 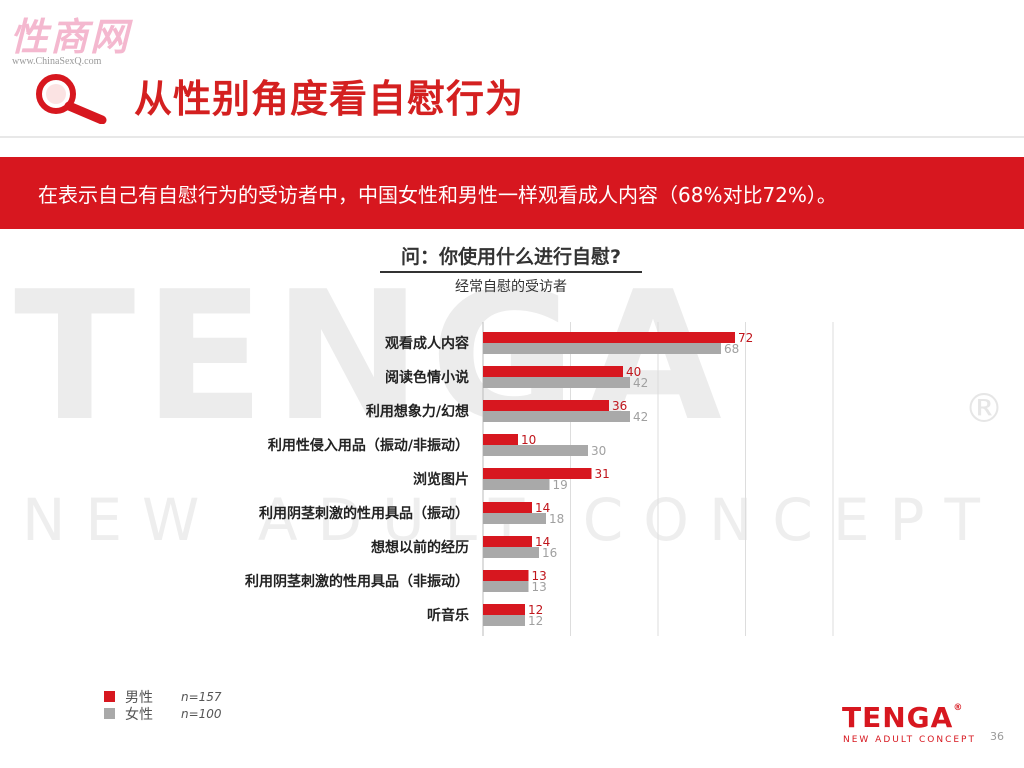 I want to click on chart-legend: 男性 n=157 女性 n=100, so click(x=163, y=705).